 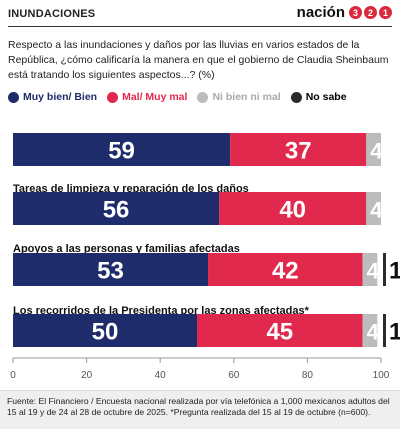 I want to click on x-tick-label: 60, so click(x=234, y=375).